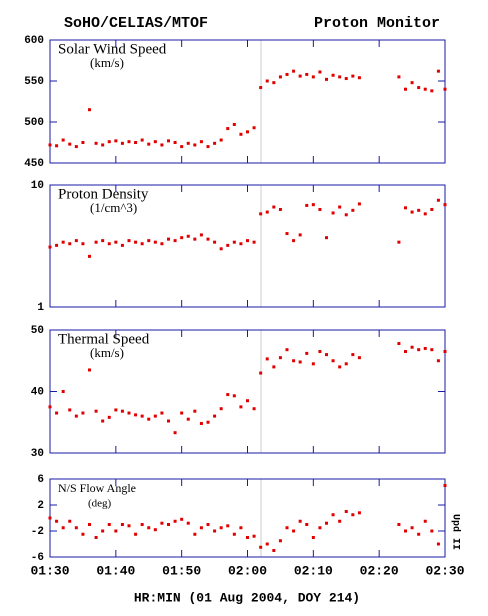  I want to click on x-tick-label: 01:50, so click(181, 570).